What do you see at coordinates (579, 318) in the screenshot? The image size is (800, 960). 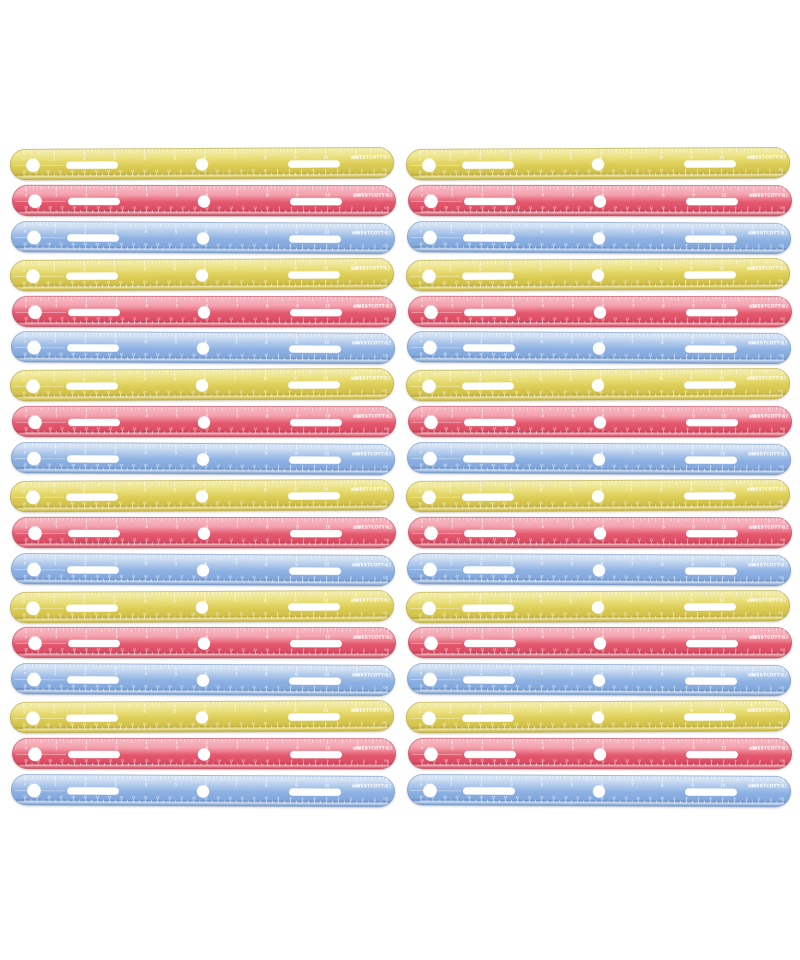 I see `svg-text: 17` at bounding box center [579, 318].